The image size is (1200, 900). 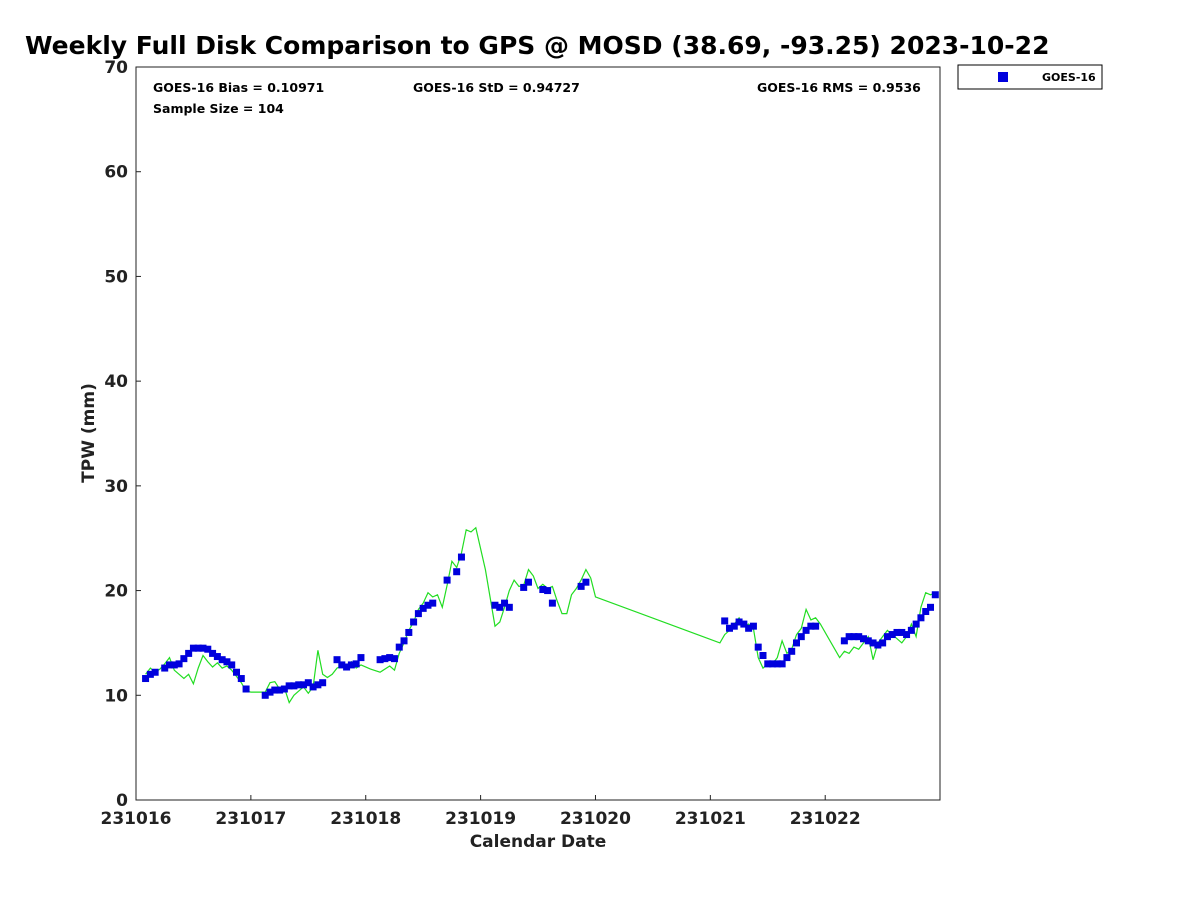 I want to click on bias-annotation: GOES-16 Bias = 0.10971, so click(x=238, y=87).